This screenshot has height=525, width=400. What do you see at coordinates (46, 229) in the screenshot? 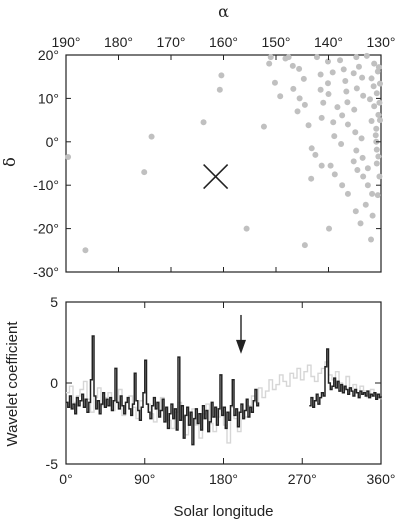
I see `delta-tick-label: -20°` at bounding box center [46, 229].